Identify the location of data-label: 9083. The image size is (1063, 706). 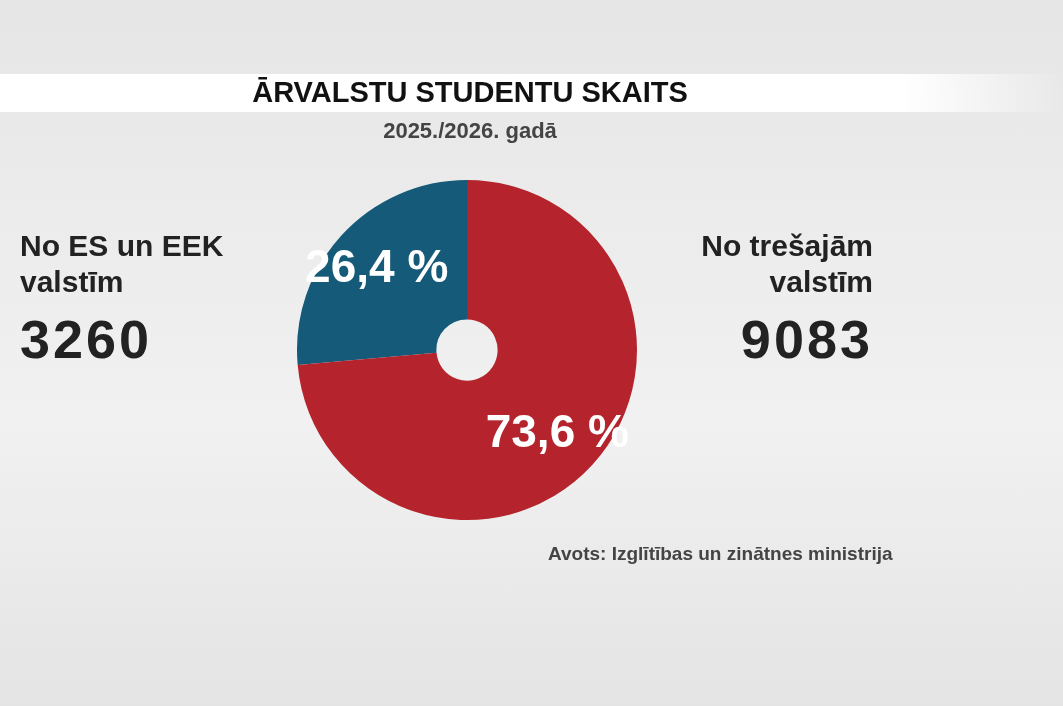
(806, 339).